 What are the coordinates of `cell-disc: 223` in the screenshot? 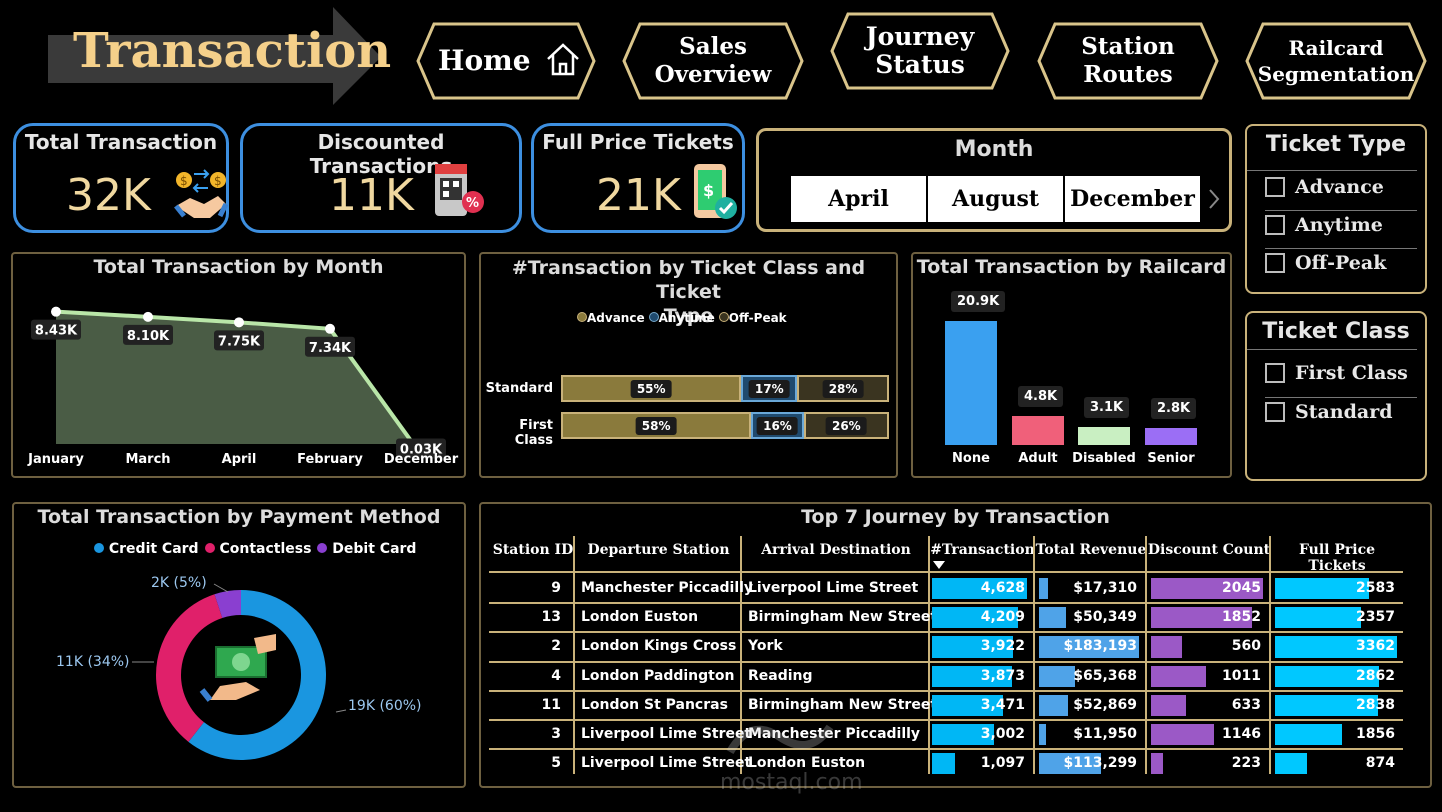 It's located at (1246, 763).